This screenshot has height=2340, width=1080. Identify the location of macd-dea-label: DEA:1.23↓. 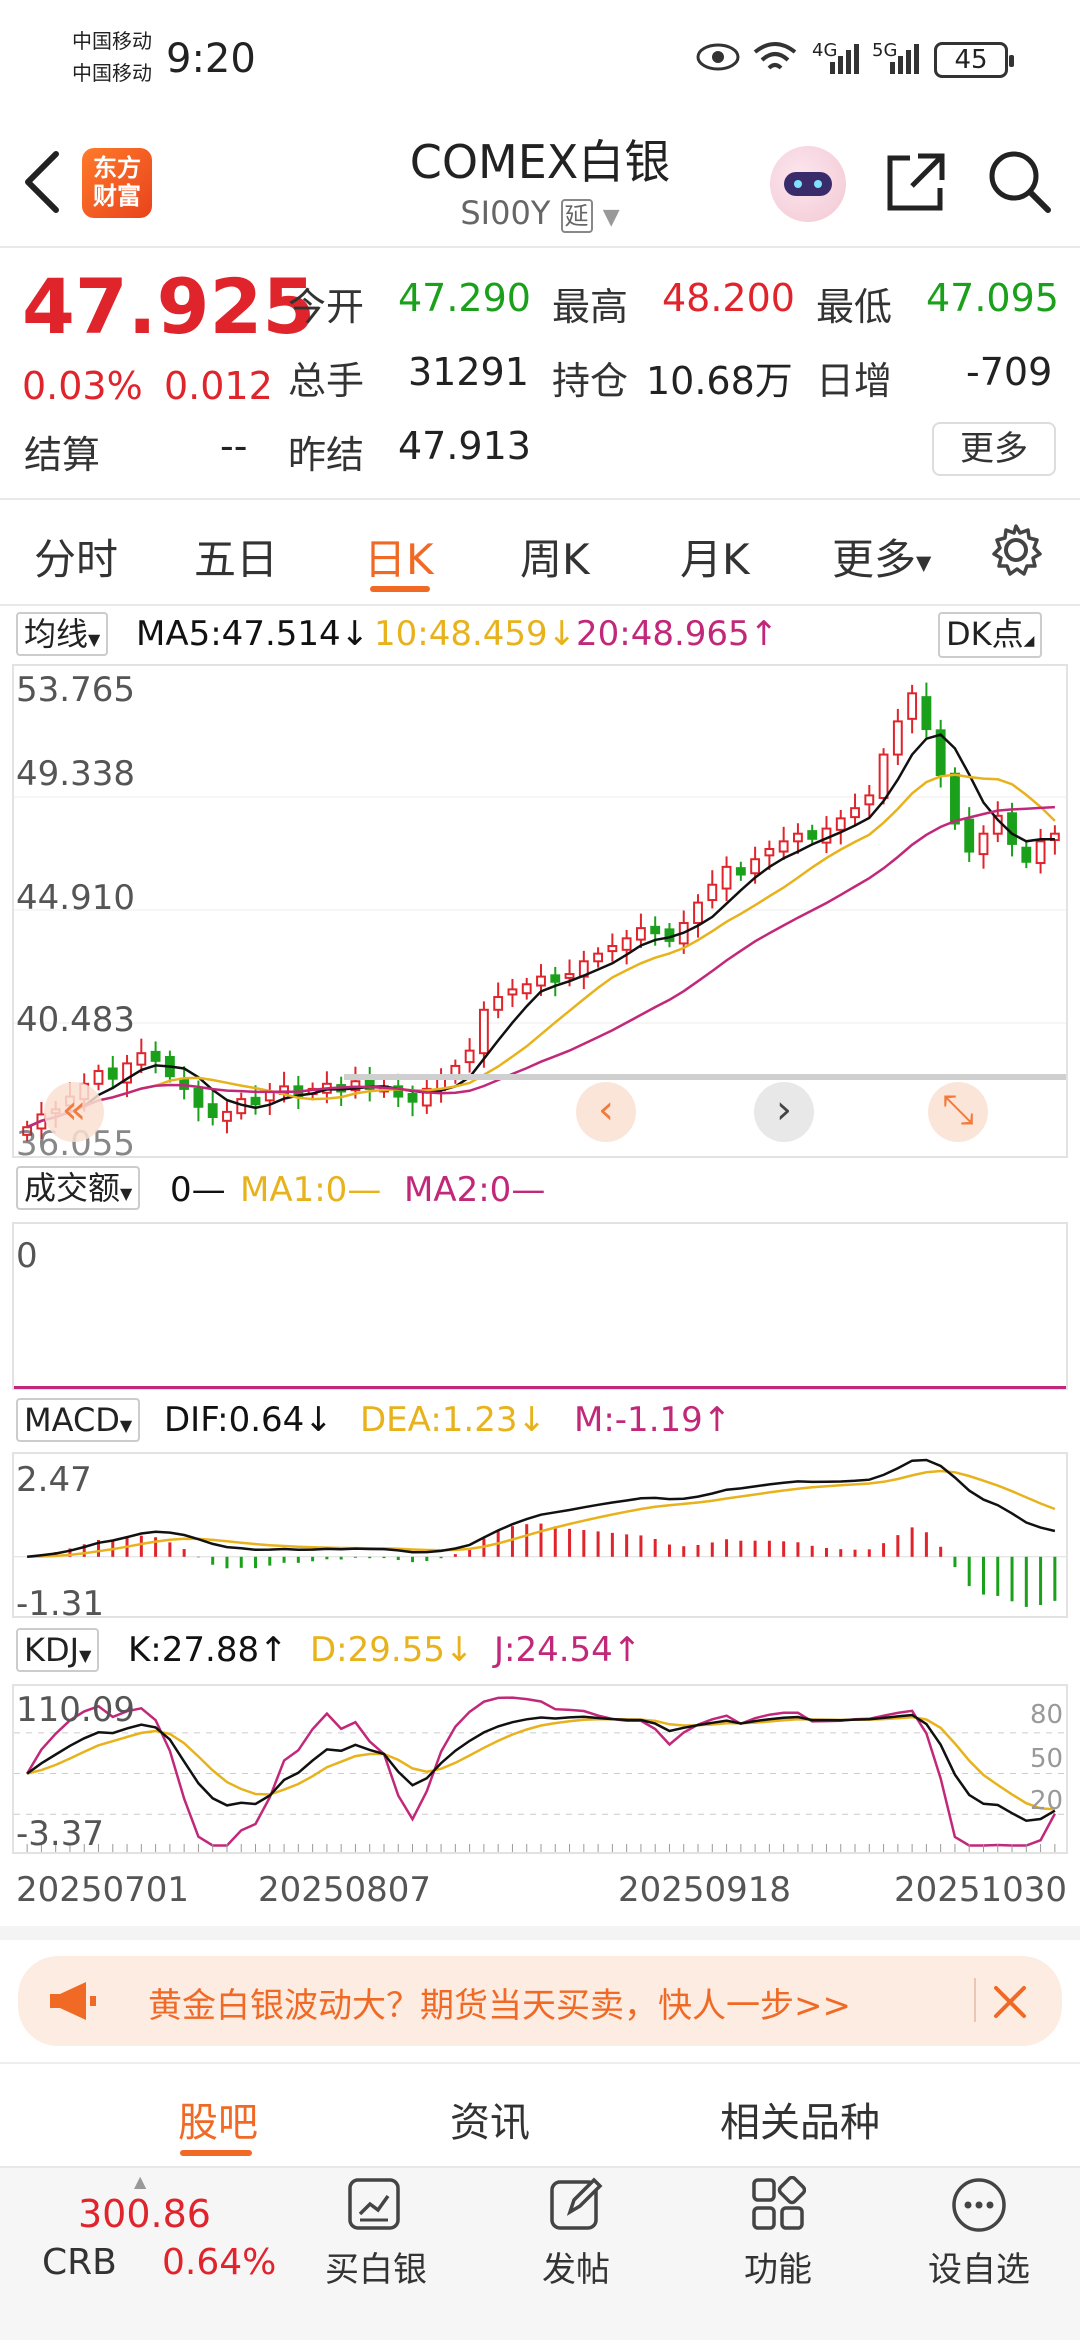
(453, 1420).